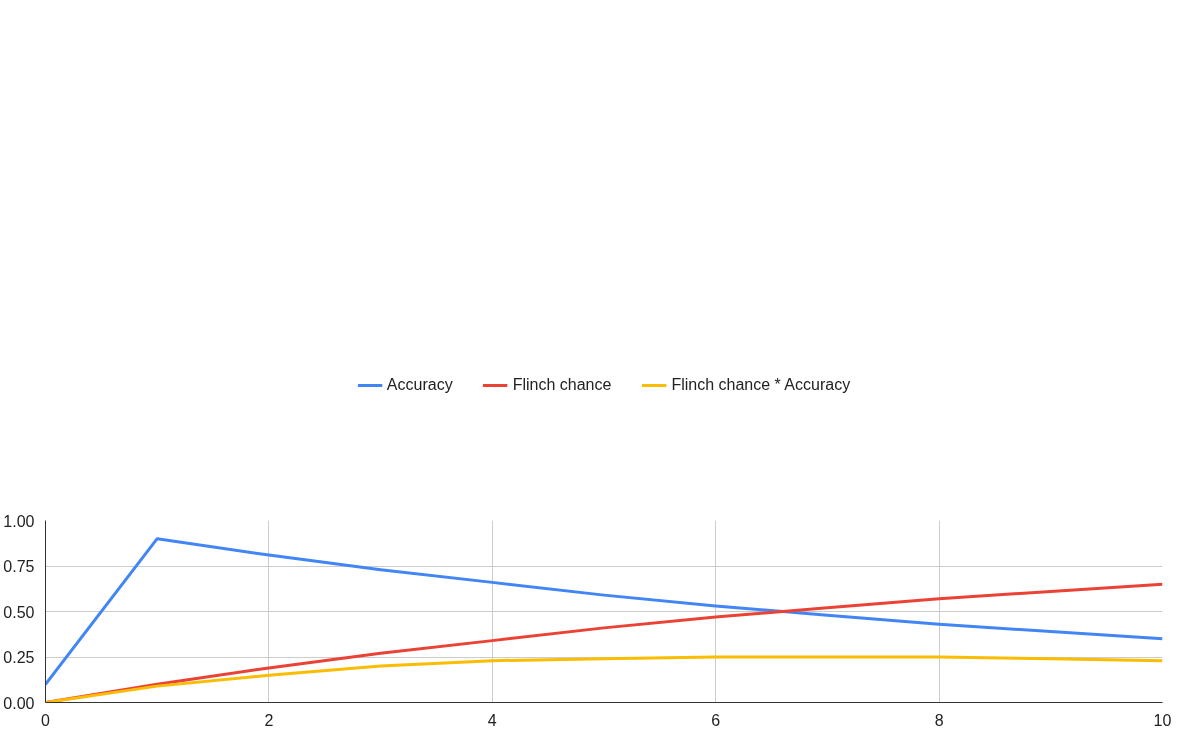  Describe the element at coordinates (716, 720) in the screenshot. I see `x-tick-label: 6` at that location.